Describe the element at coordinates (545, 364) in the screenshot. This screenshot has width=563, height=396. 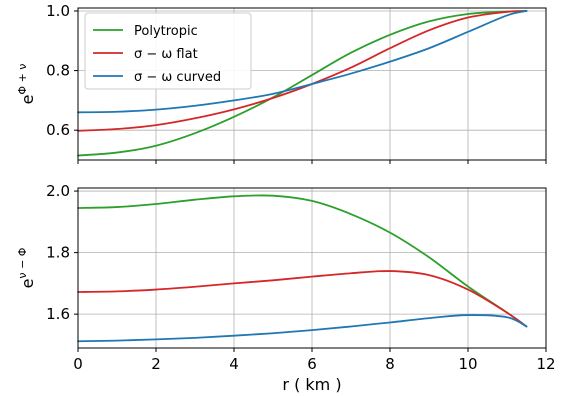
I see `x-tick-label: 12` at that location.